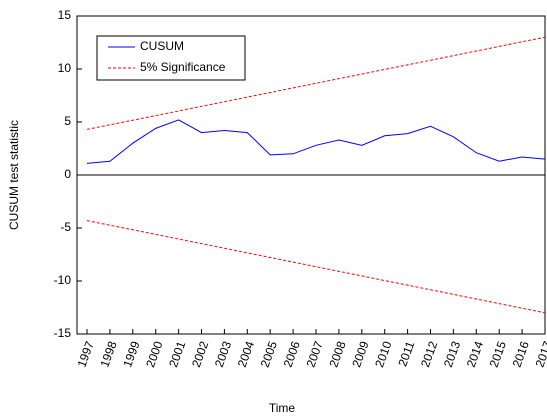  I want to click on x-tick-label: 2010, so click(383, 354).